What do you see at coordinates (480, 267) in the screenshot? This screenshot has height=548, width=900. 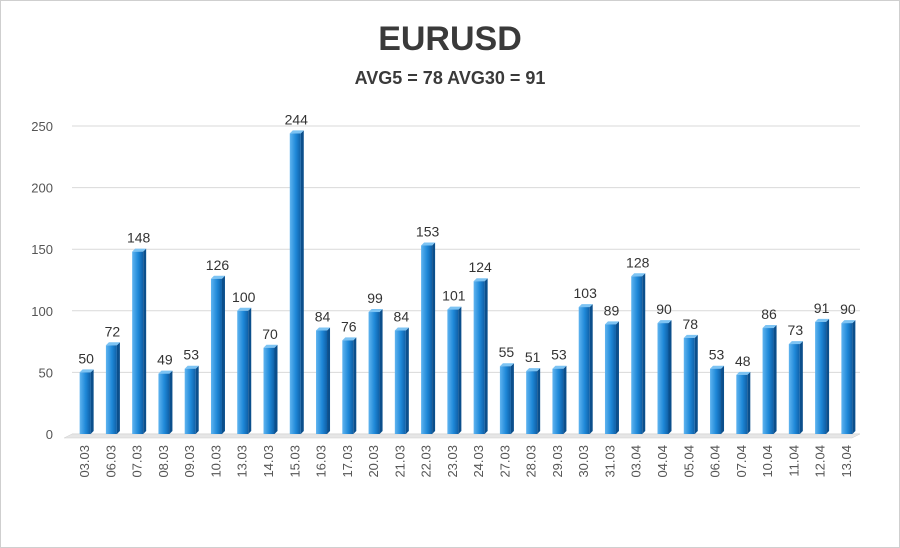 I see `data-label: 124` at bounding box center [480, 267].